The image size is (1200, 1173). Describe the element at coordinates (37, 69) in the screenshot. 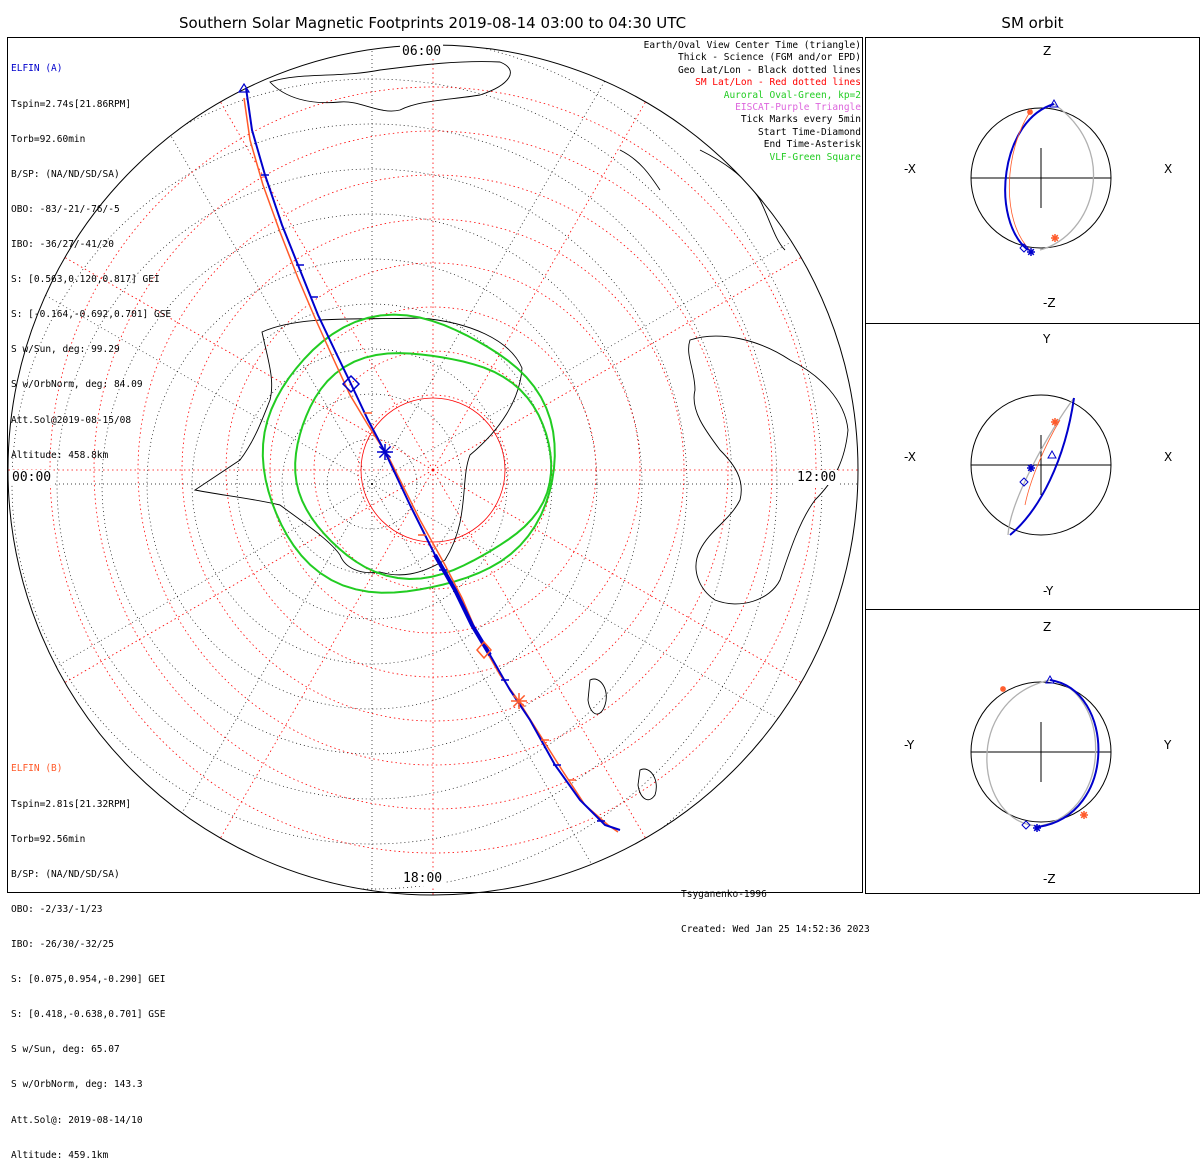

I see `spacecraft-a-name: ELFIN (A)` at that location.